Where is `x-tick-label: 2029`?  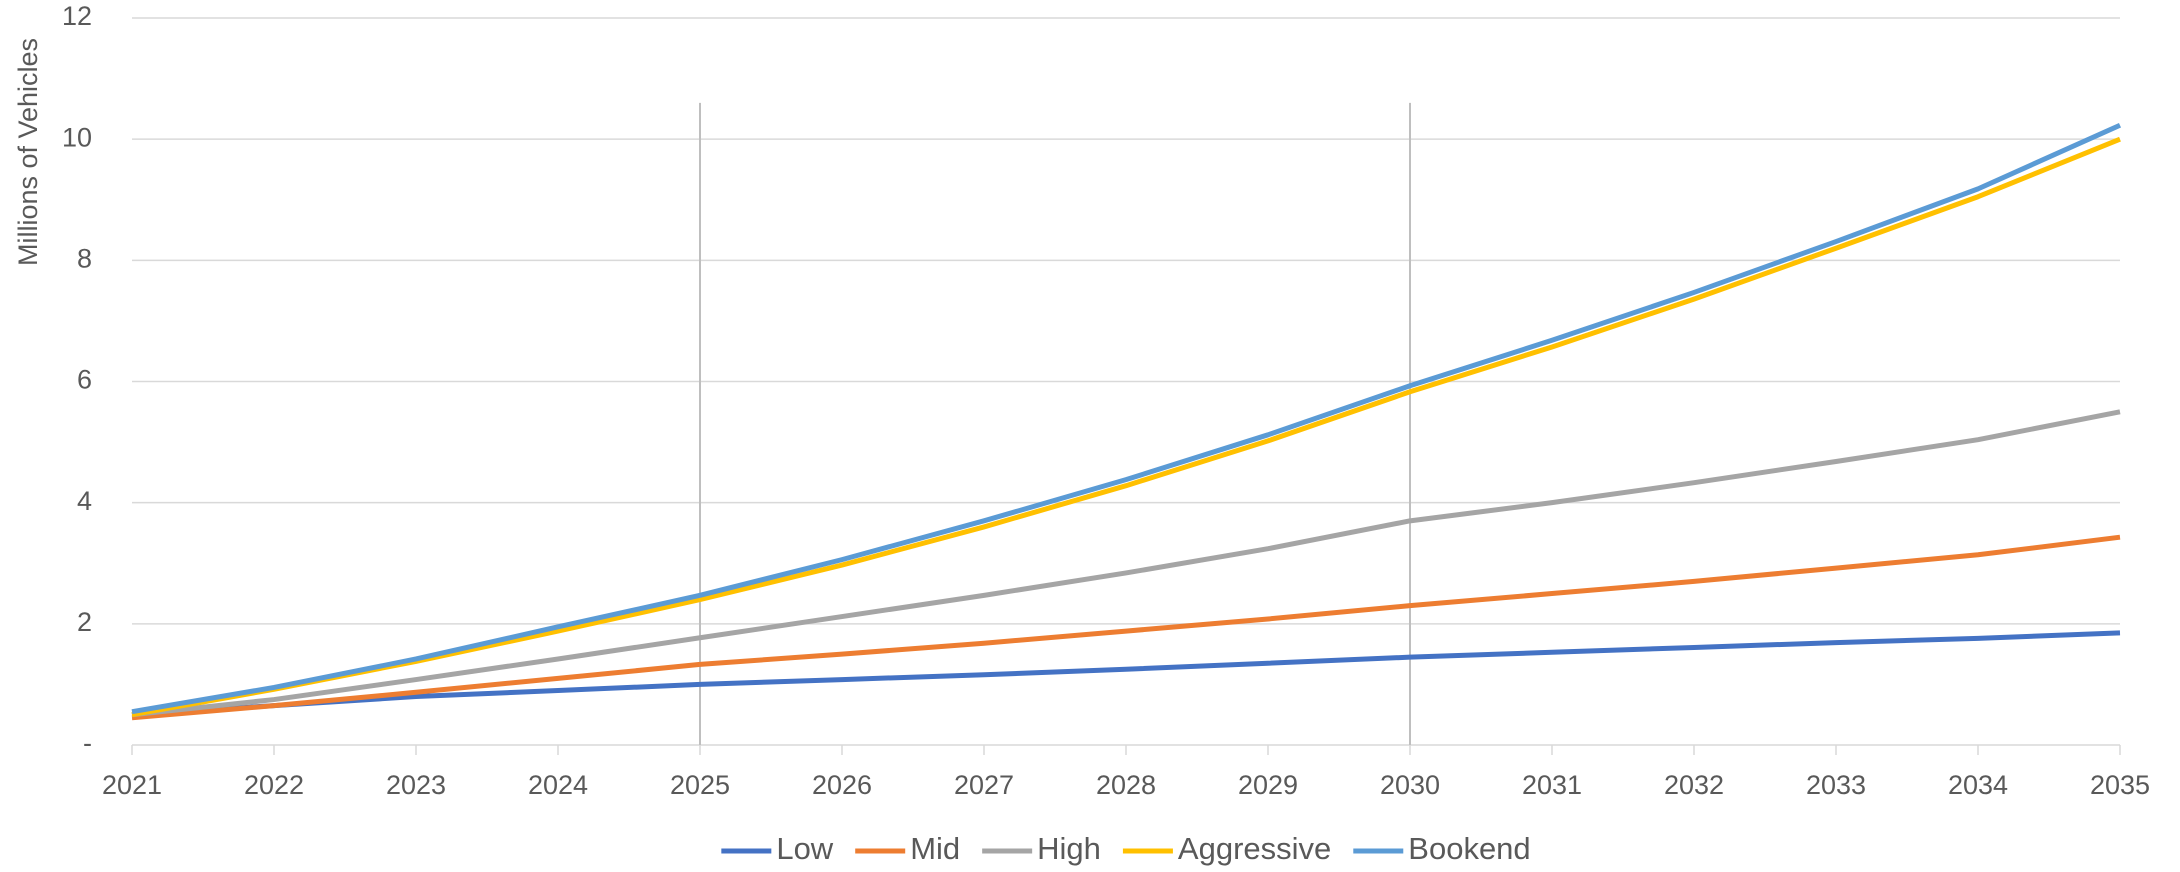 x-tick-label: 2029 is located at coordinates (1268, 785).